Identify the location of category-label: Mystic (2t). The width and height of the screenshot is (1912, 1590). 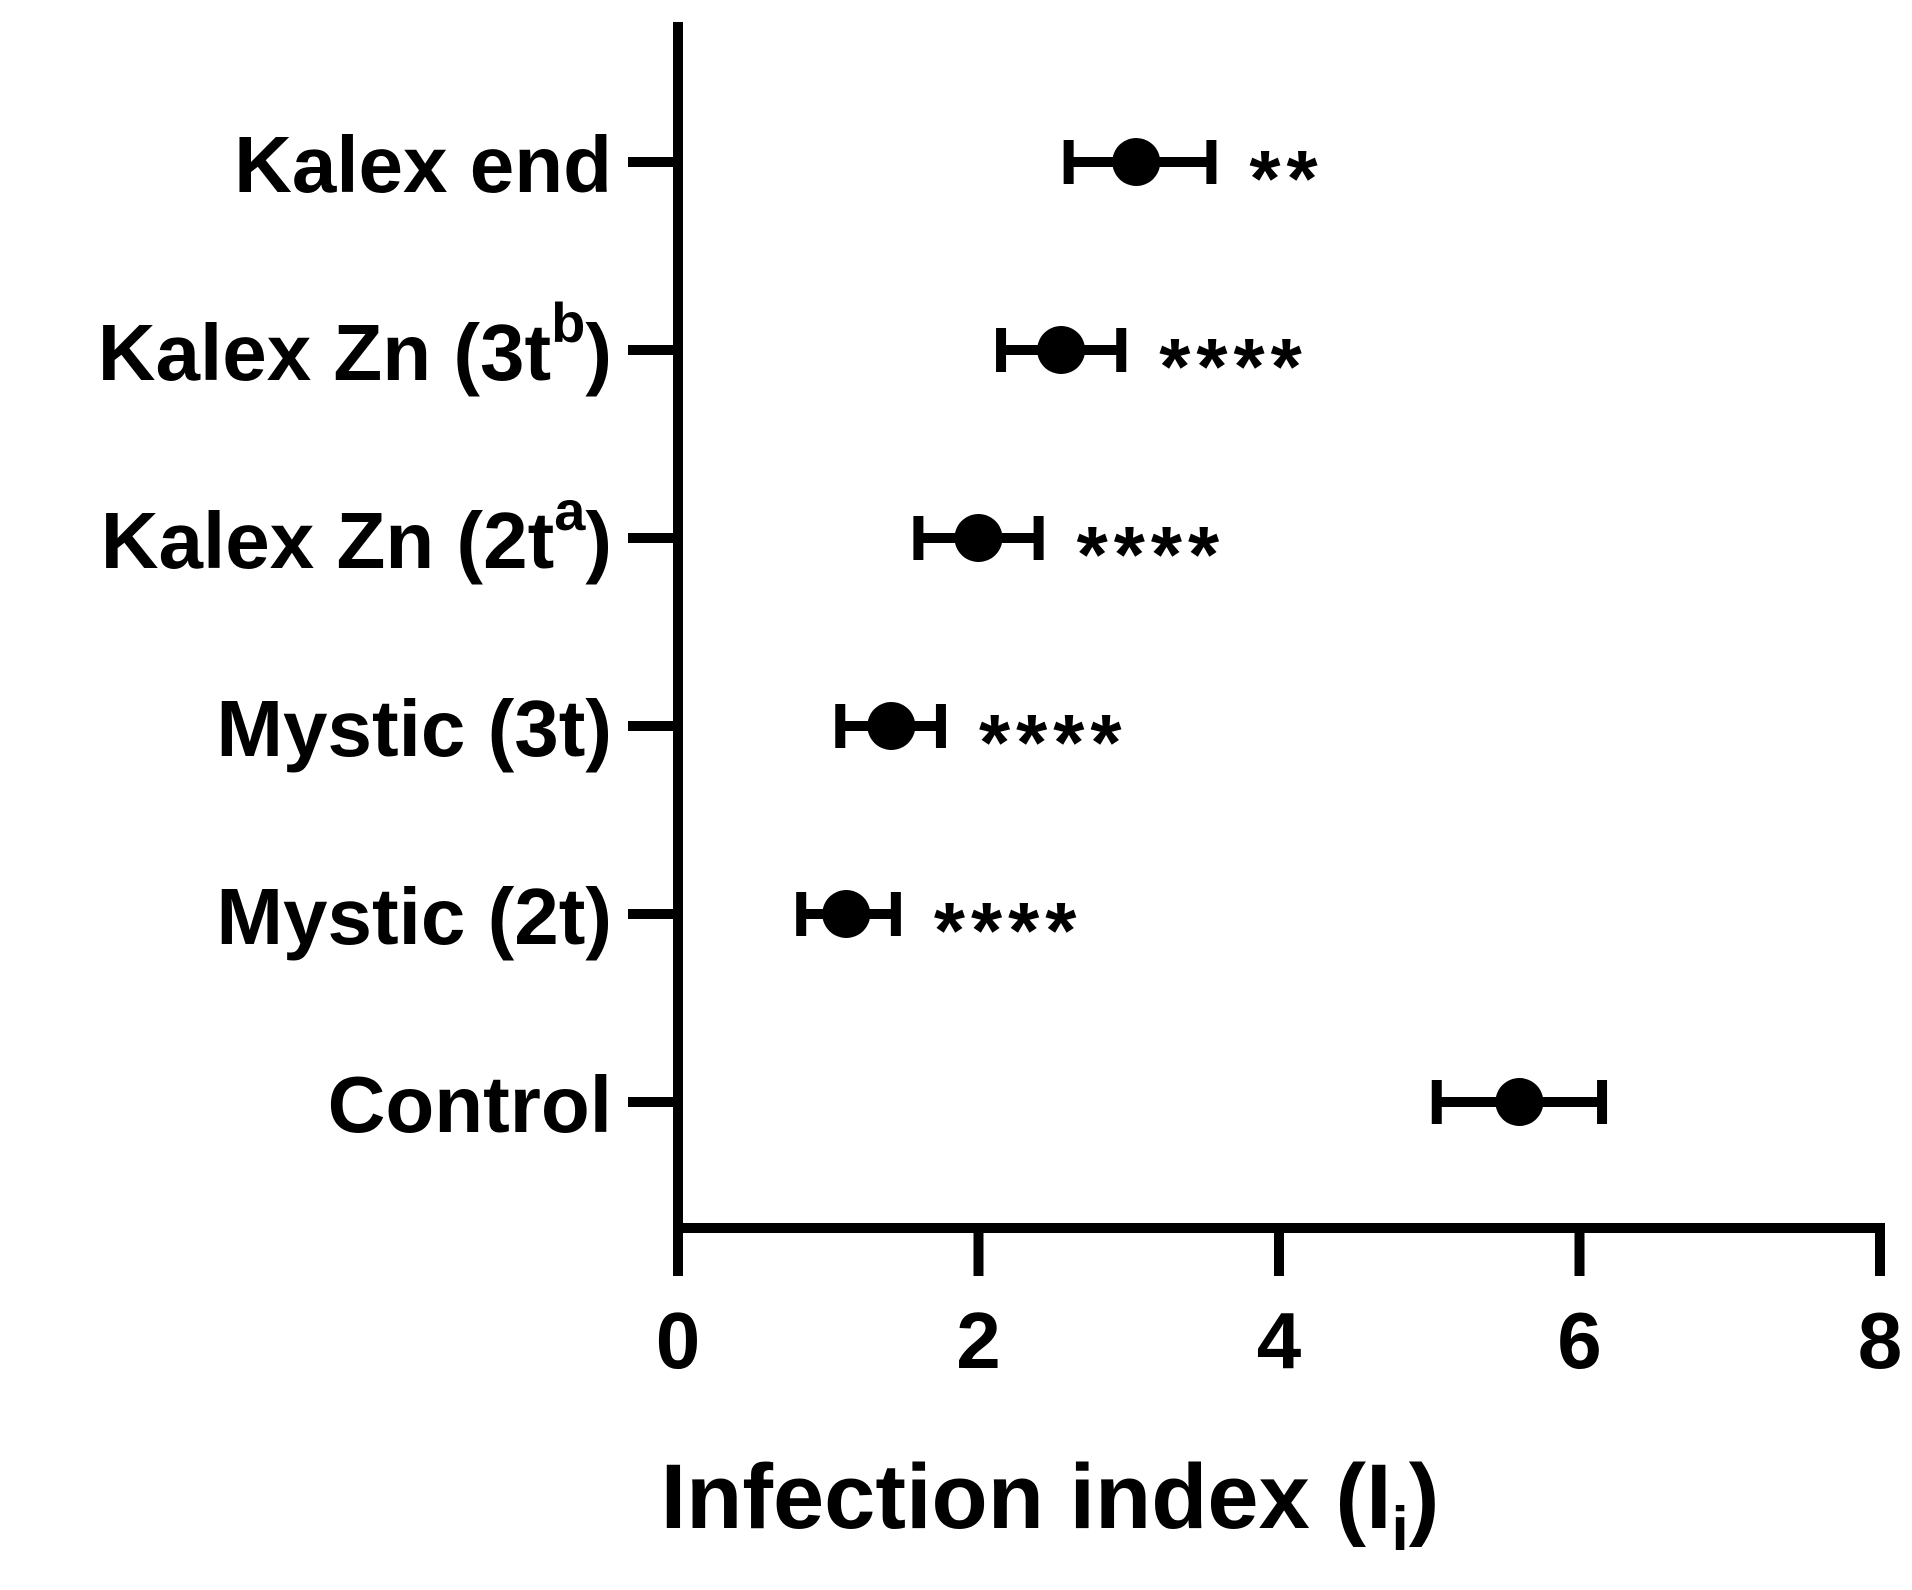
(414, 916).